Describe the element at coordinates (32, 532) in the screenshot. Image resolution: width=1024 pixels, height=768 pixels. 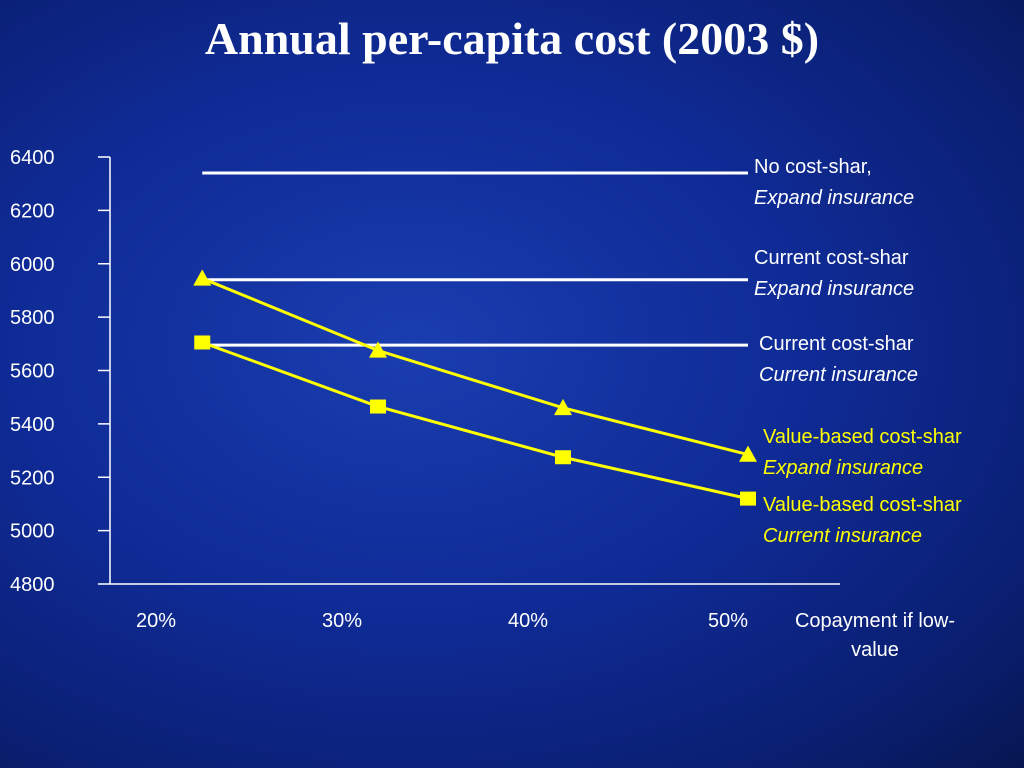
I see `y-tick-label: 5000` at that location.